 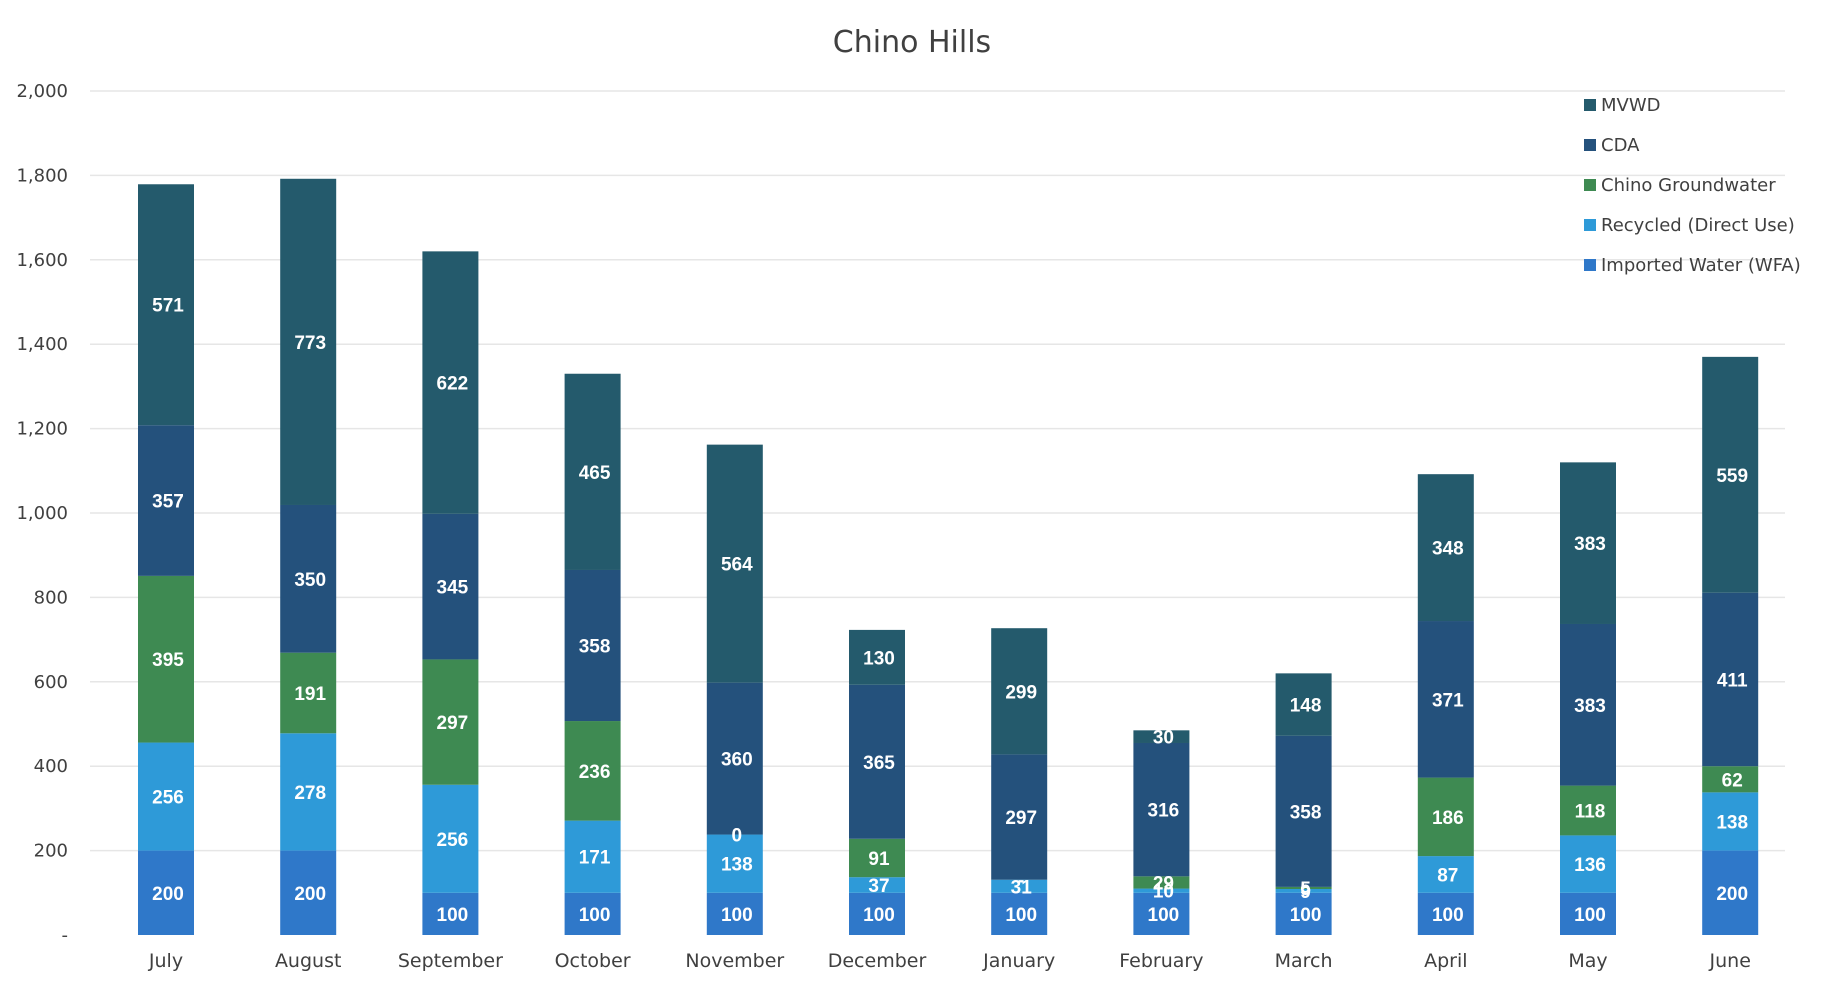 I want to click on data-label: 395, so click(x=168, y=660).